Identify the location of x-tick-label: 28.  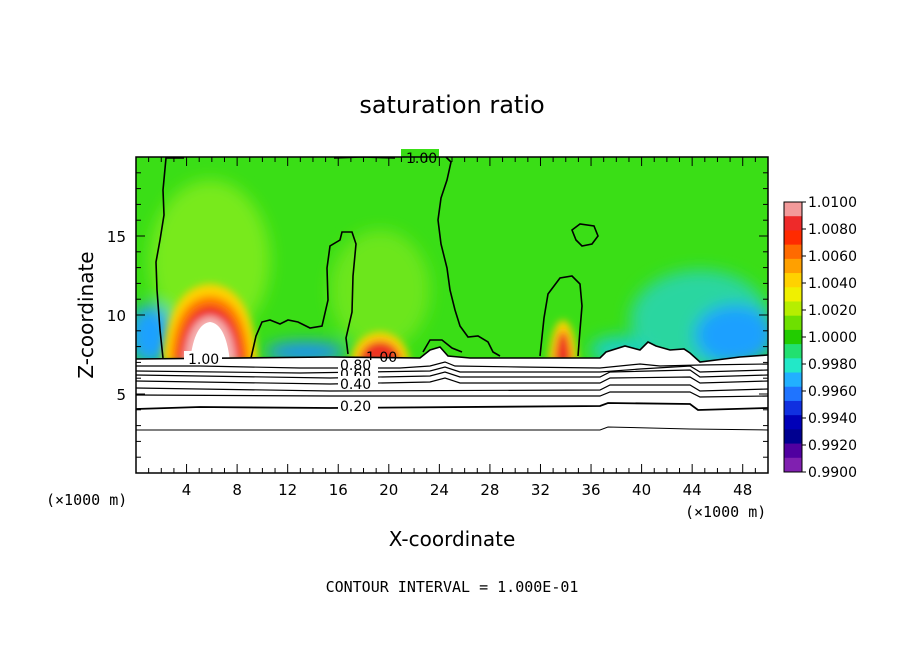
(489, 490).